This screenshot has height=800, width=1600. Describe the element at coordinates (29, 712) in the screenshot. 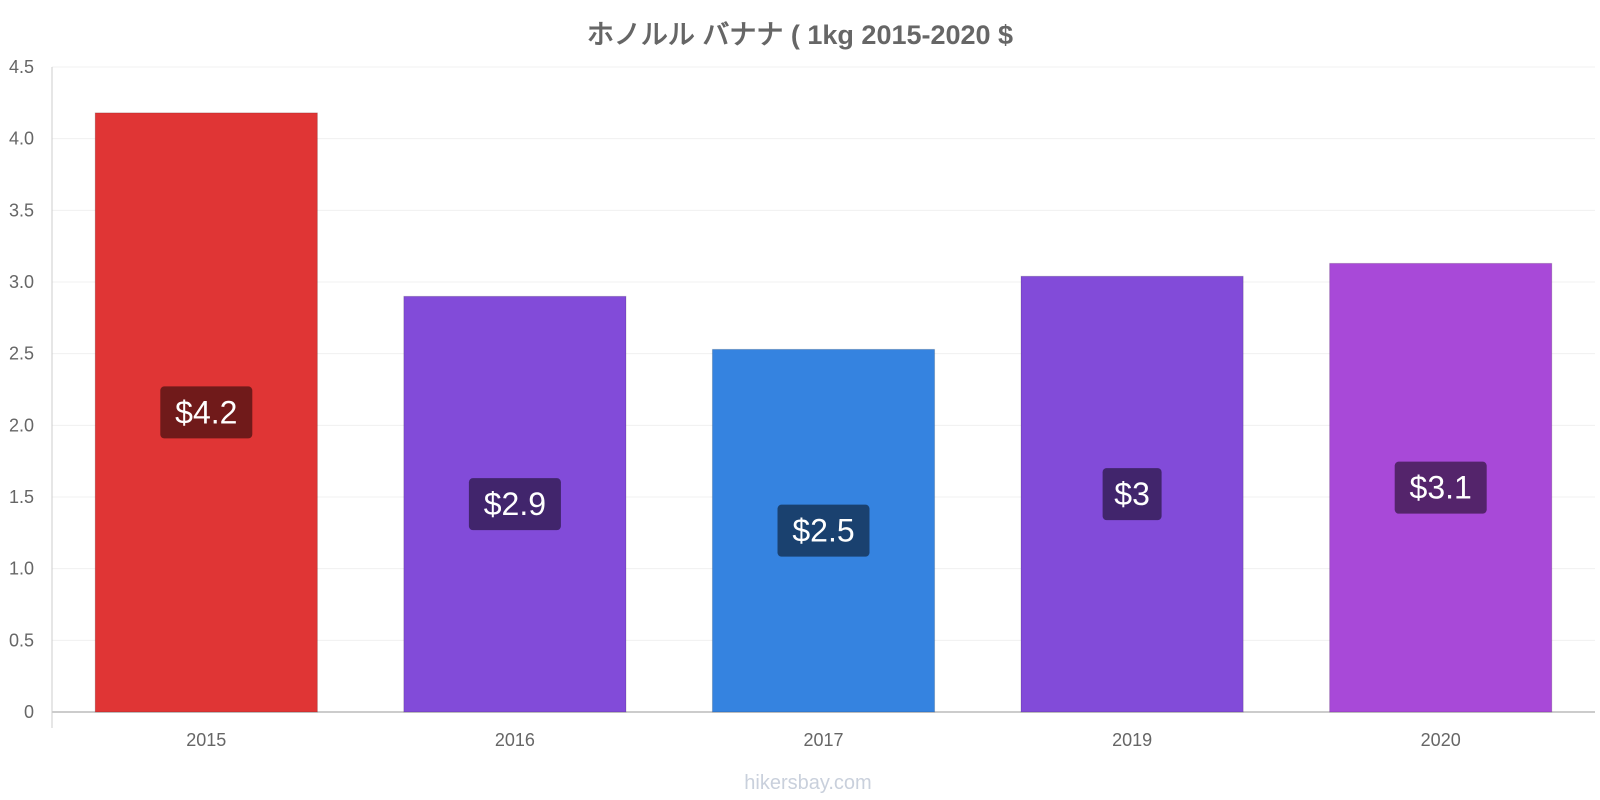

I see `y-tick-label: 0` at that location.